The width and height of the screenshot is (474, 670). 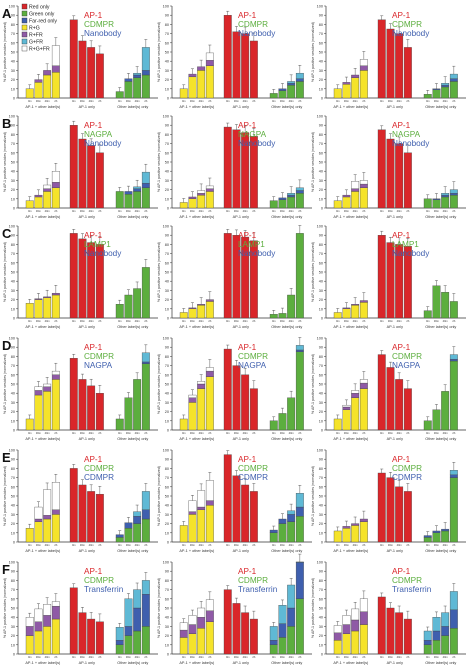 What do you see at coordinates (24, 34) in the screenshot?
I see `legend-swatch` at bounding box center [24, 34].